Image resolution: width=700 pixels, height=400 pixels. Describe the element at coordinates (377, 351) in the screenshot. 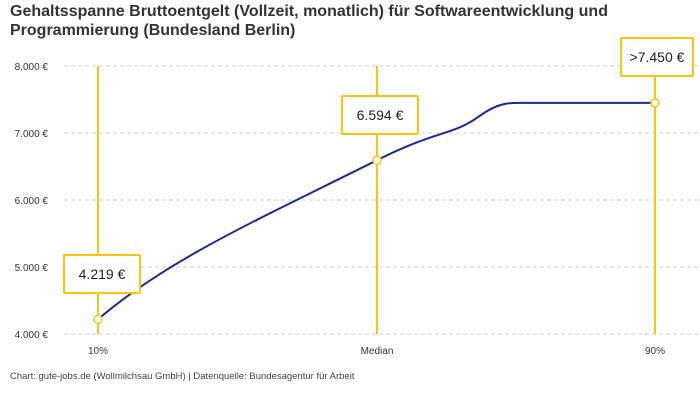

I see `x-tick-label: Median` at that location.